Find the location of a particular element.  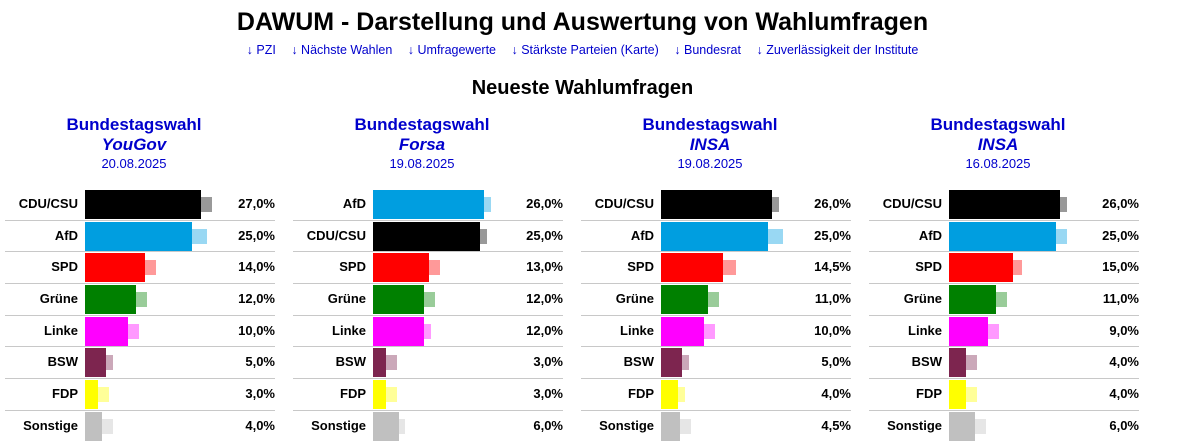

party-value: 15,0% is located at coordinates (1120, 267).